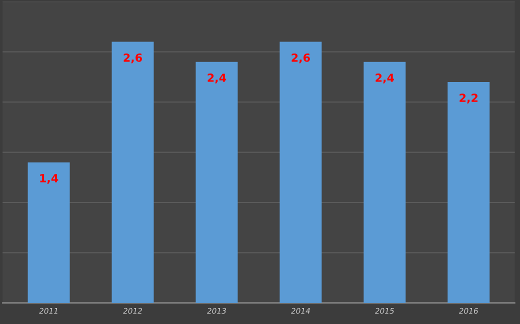 The image size is (520, 324). Describe the element at coordinates (469, 99) in the screenshot. I see `data-label: 2,2` at that location.